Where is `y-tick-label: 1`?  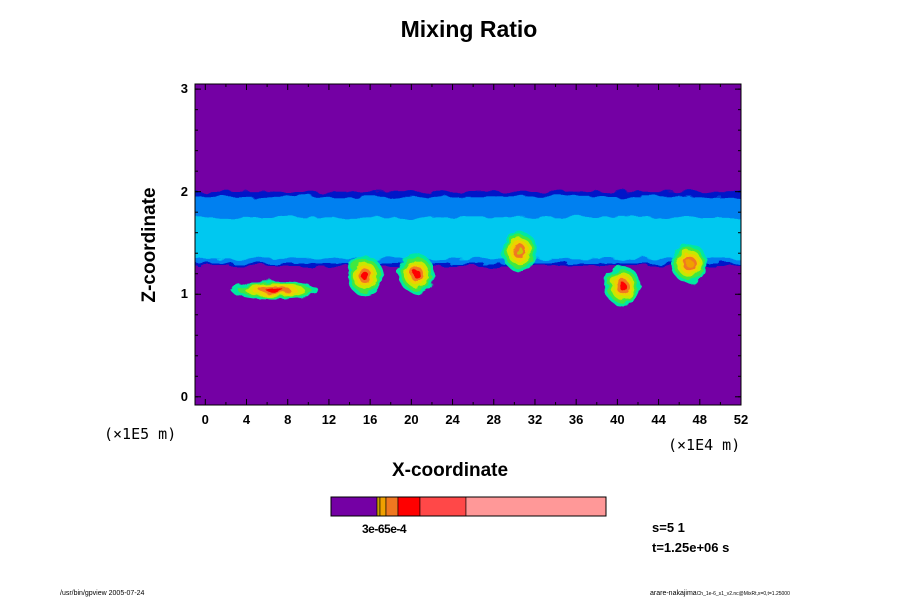
y-tick-label: 1 is located at coordinates (184, 294).